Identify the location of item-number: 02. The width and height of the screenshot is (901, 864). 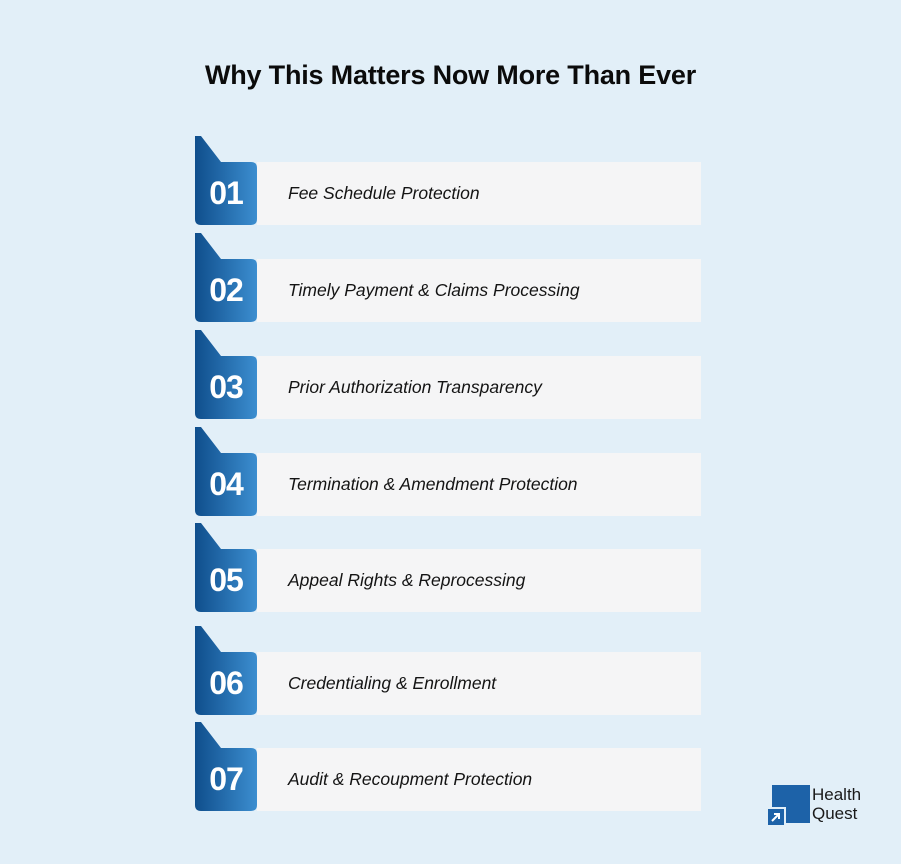
(226, 290).